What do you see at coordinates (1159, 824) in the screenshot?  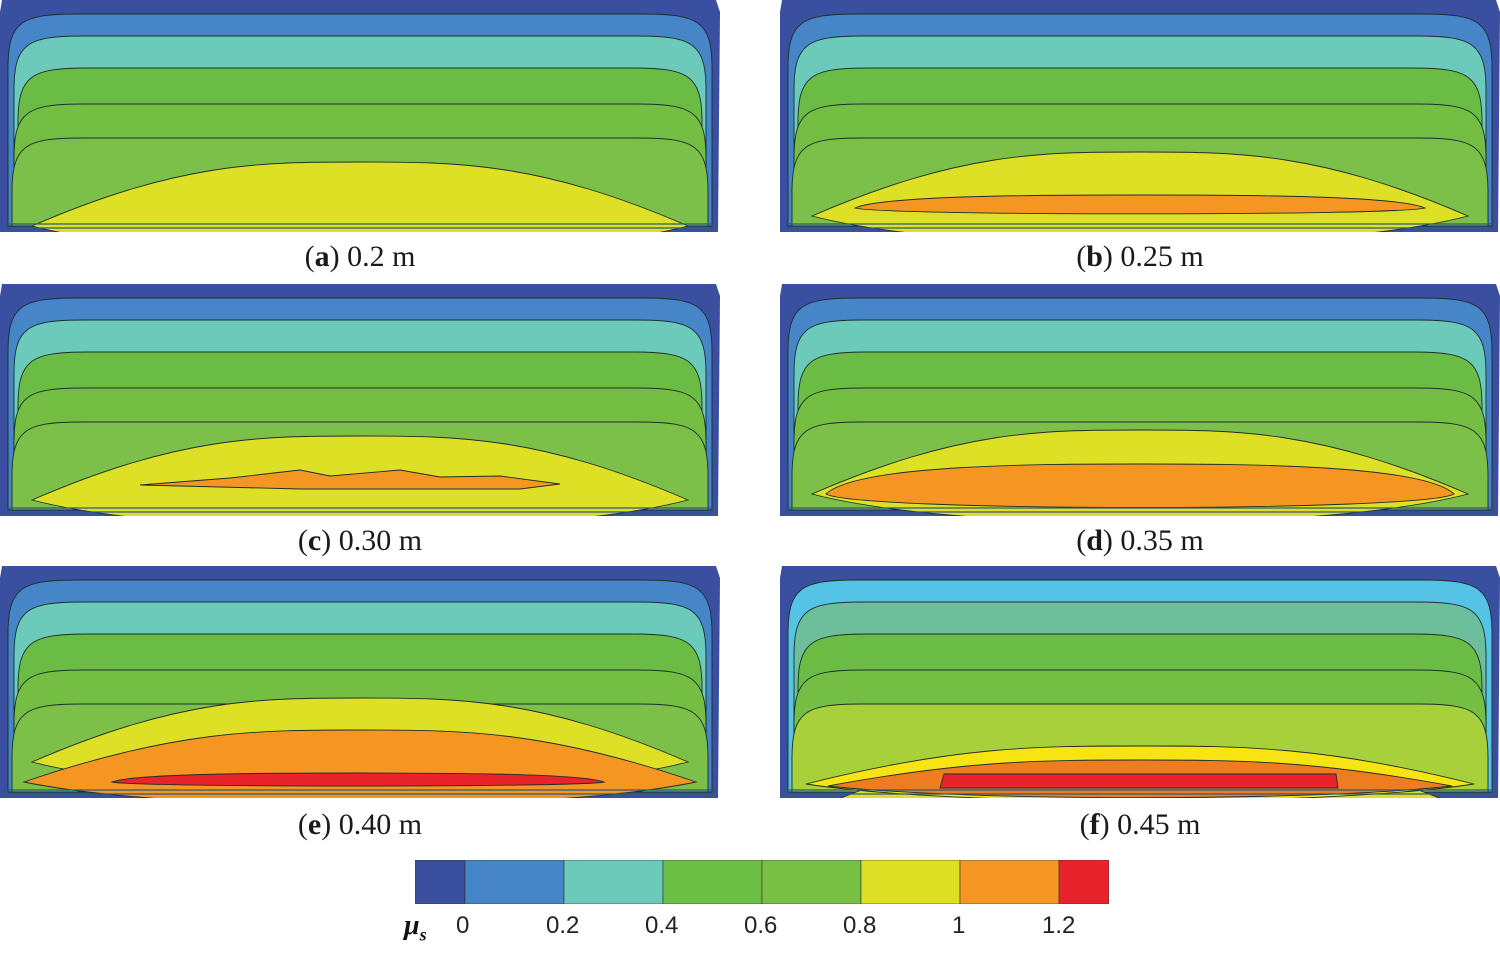 I see `caption-value: 0.45 m` at bounding box center [1159, 824].